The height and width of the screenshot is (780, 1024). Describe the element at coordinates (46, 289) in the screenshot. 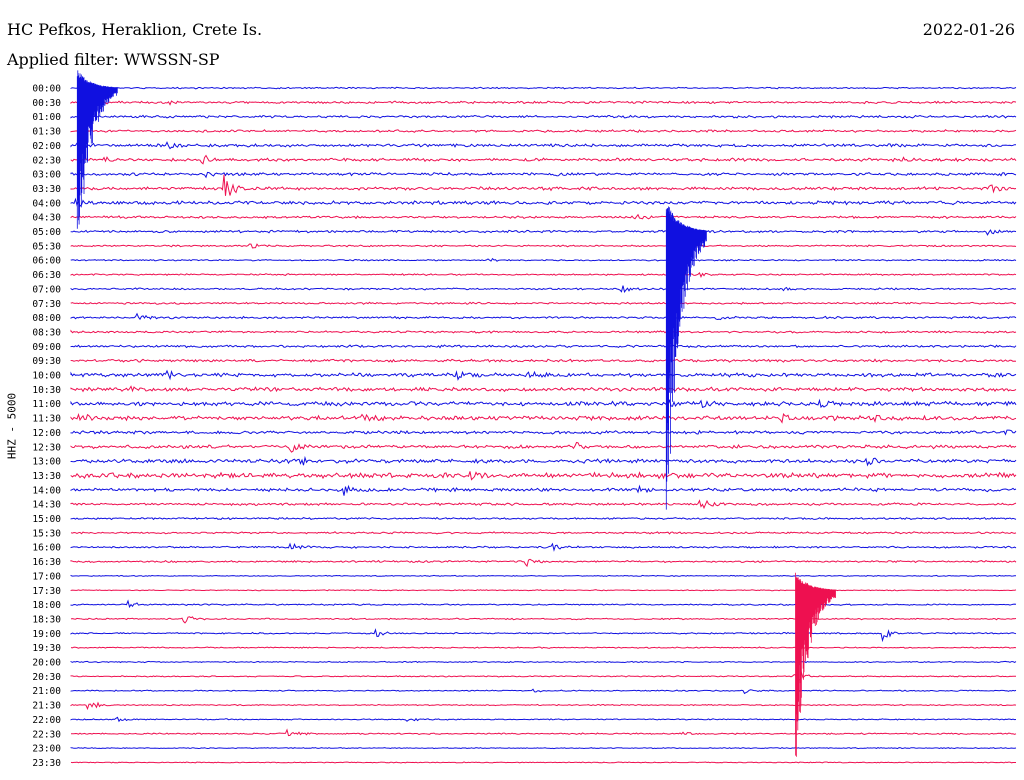

I see `row-time-label: 07:00` at that location.